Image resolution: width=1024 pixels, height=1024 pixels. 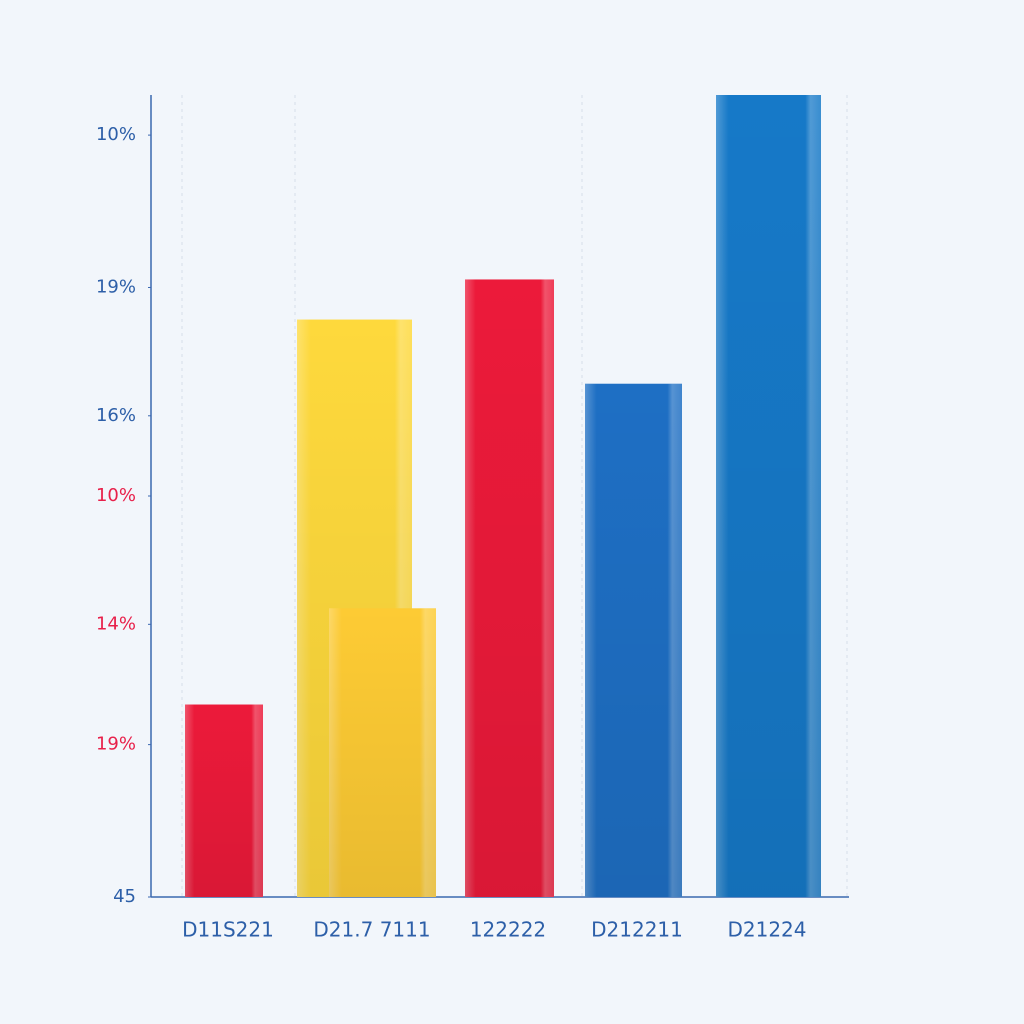 What do you see at coordinates (766, 930) in the screenshot?
I see `x-tick-label: D21224` at bounding box center [766, 930].